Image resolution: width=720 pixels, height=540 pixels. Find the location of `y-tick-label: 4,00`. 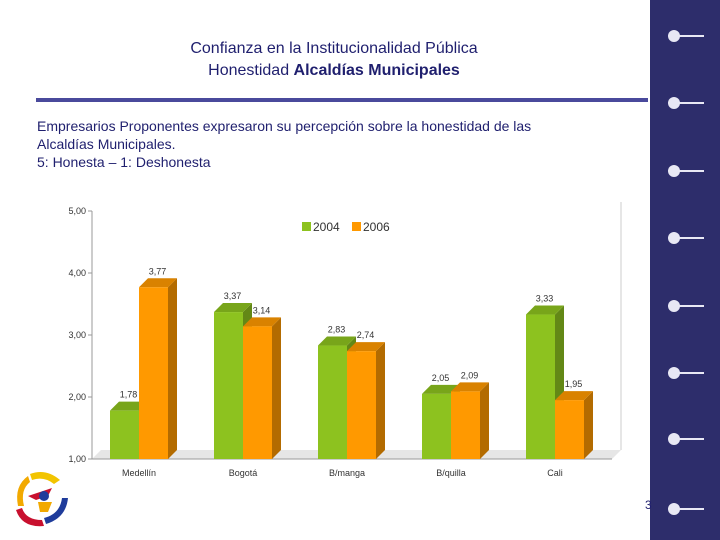

y-tick-label: 4,00 is located at coordinates (77, 273).